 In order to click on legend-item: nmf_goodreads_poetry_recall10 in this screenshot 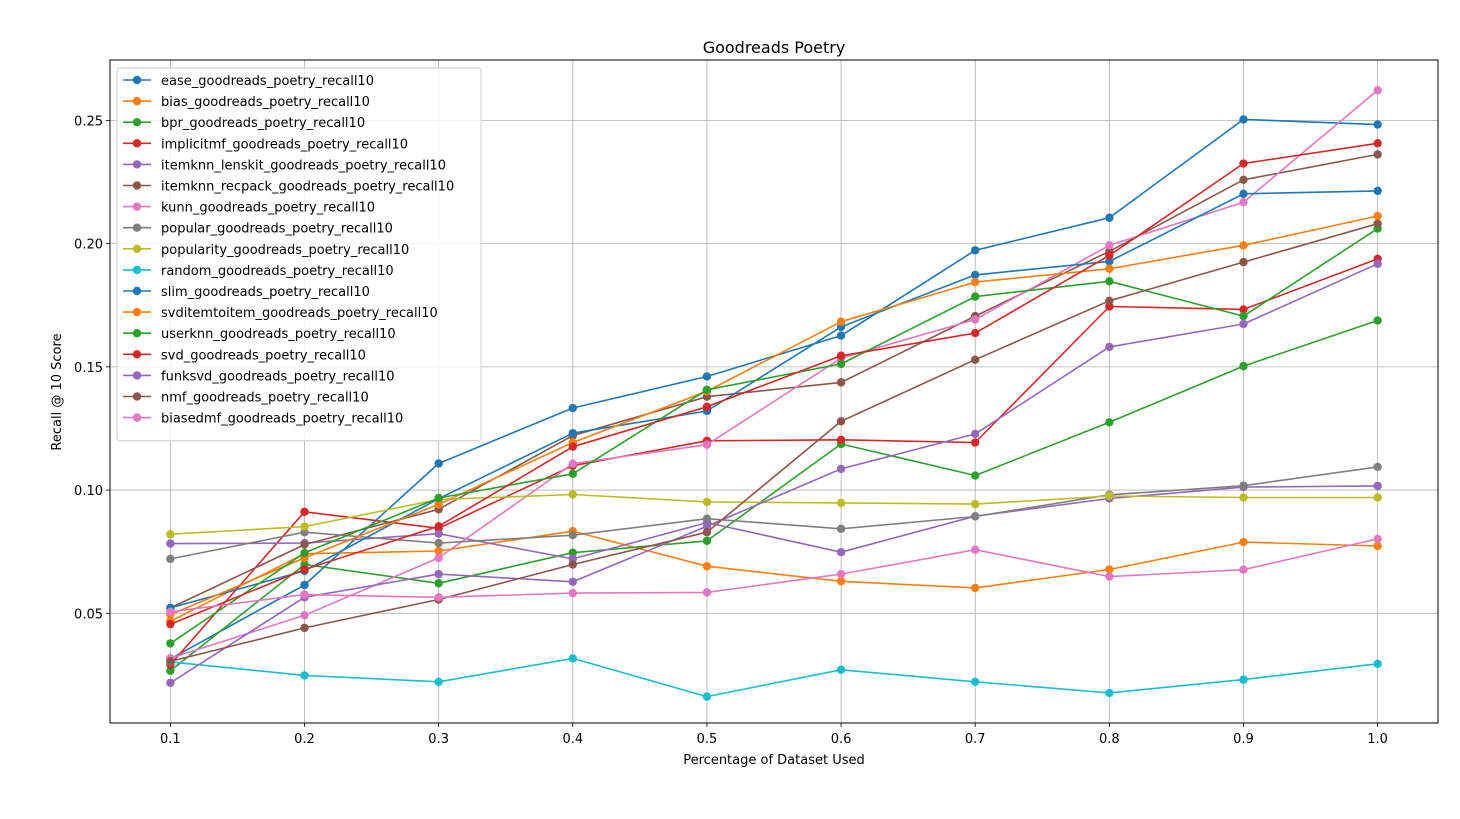, I will do `click(246, 398)`.